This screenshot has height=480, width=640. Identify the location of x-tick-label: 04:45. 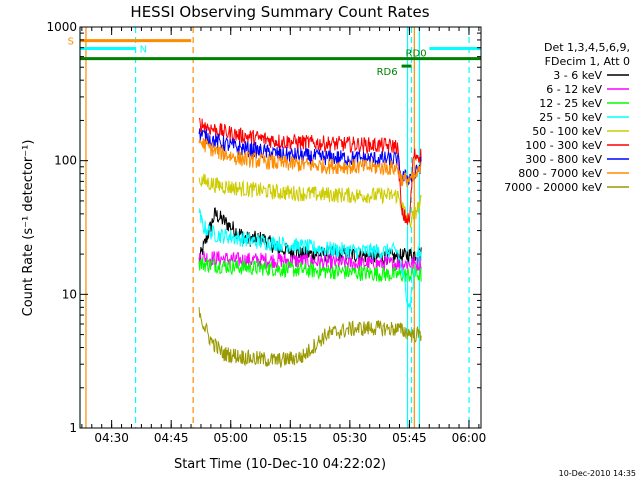
(171, 438).